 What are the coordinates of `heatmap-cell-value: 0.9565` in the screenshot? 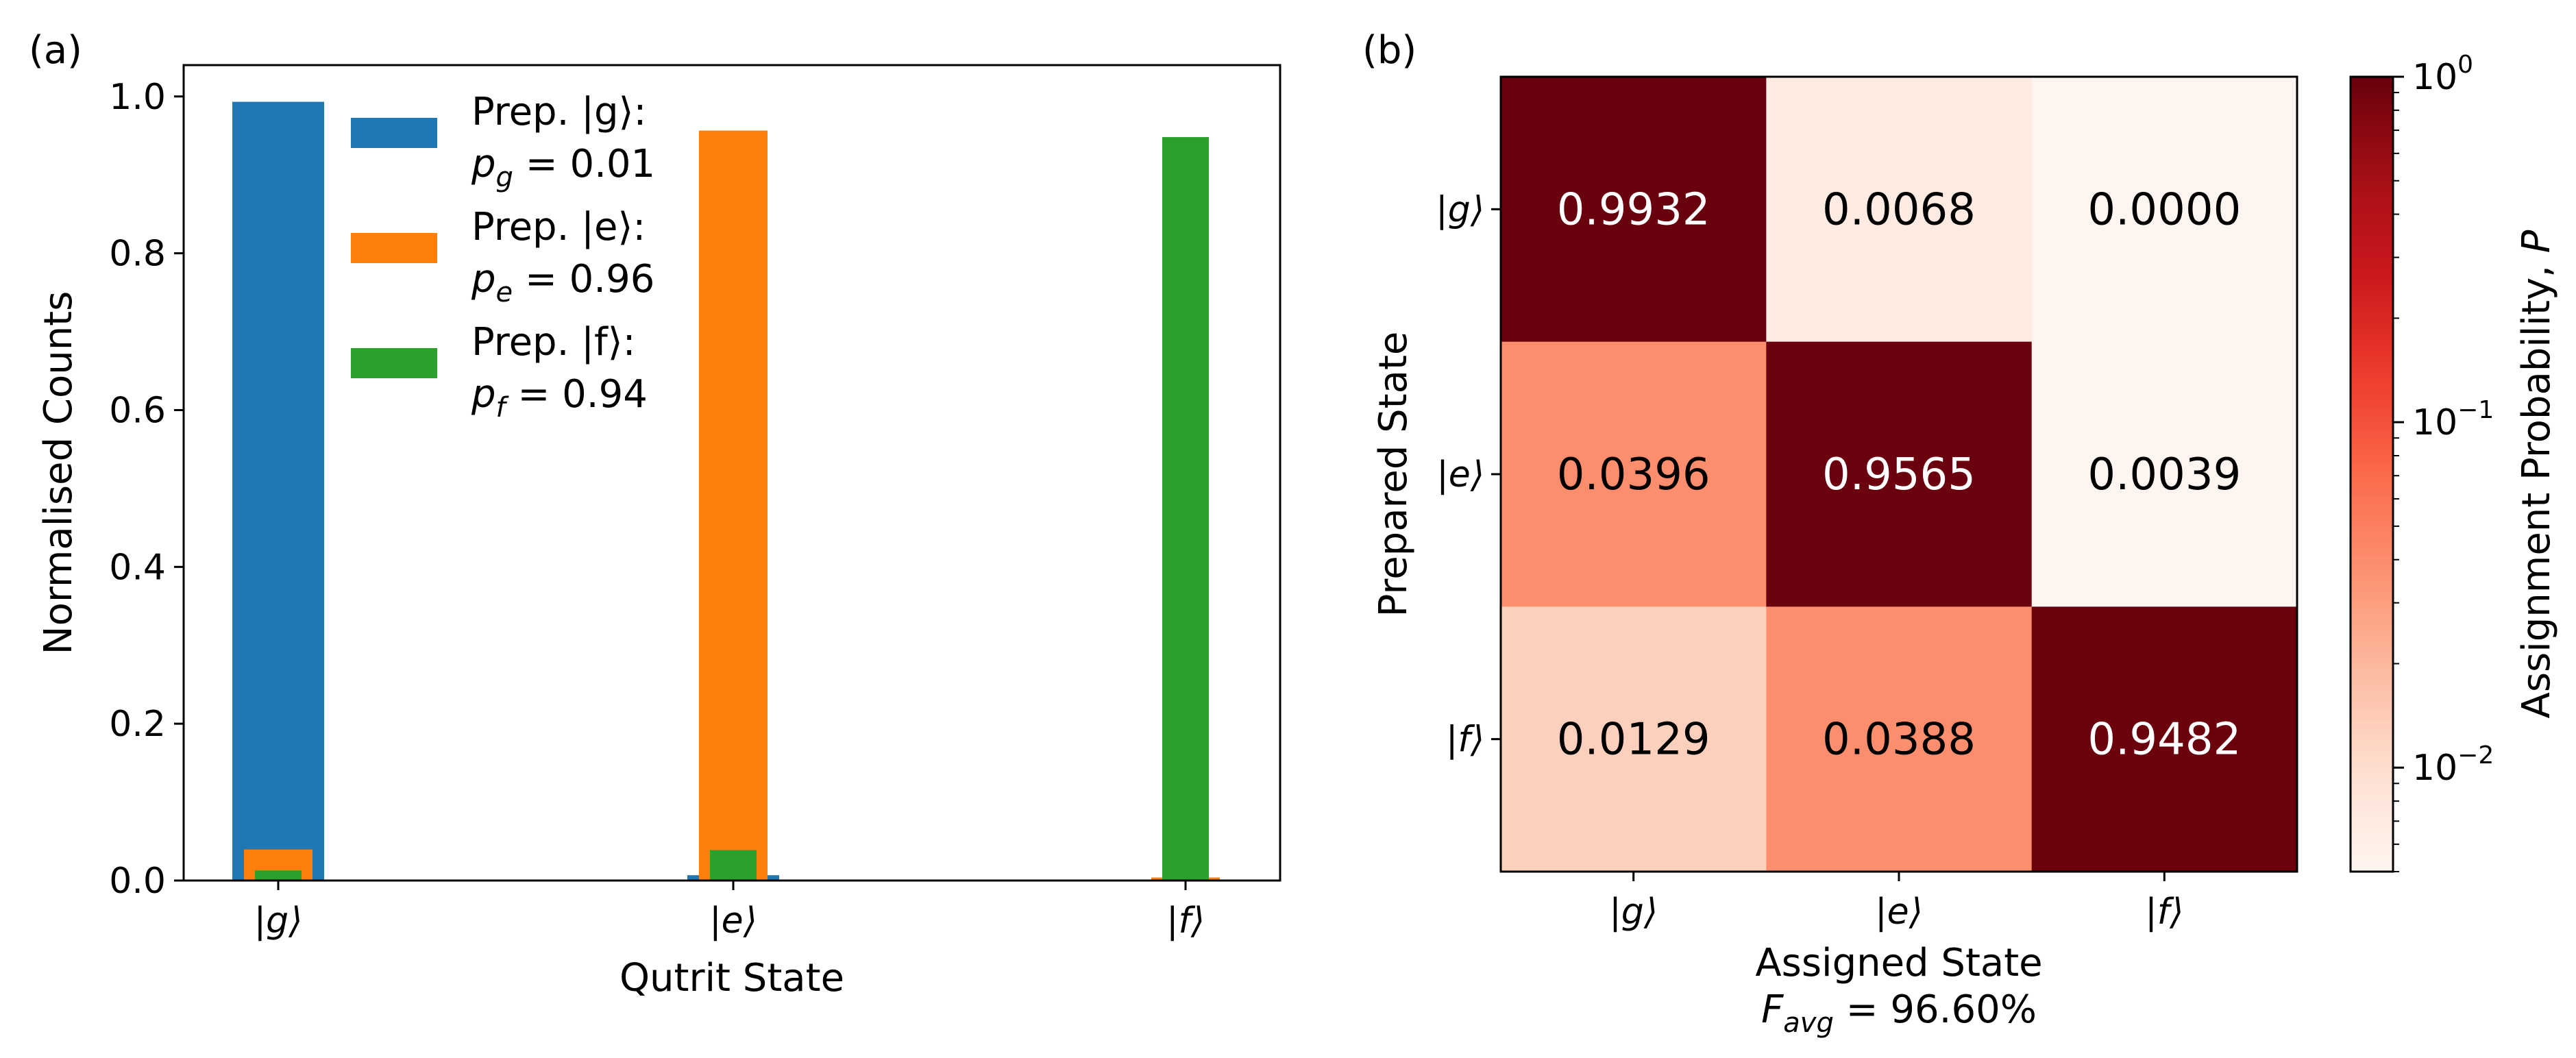 It's located at (1899, 475).